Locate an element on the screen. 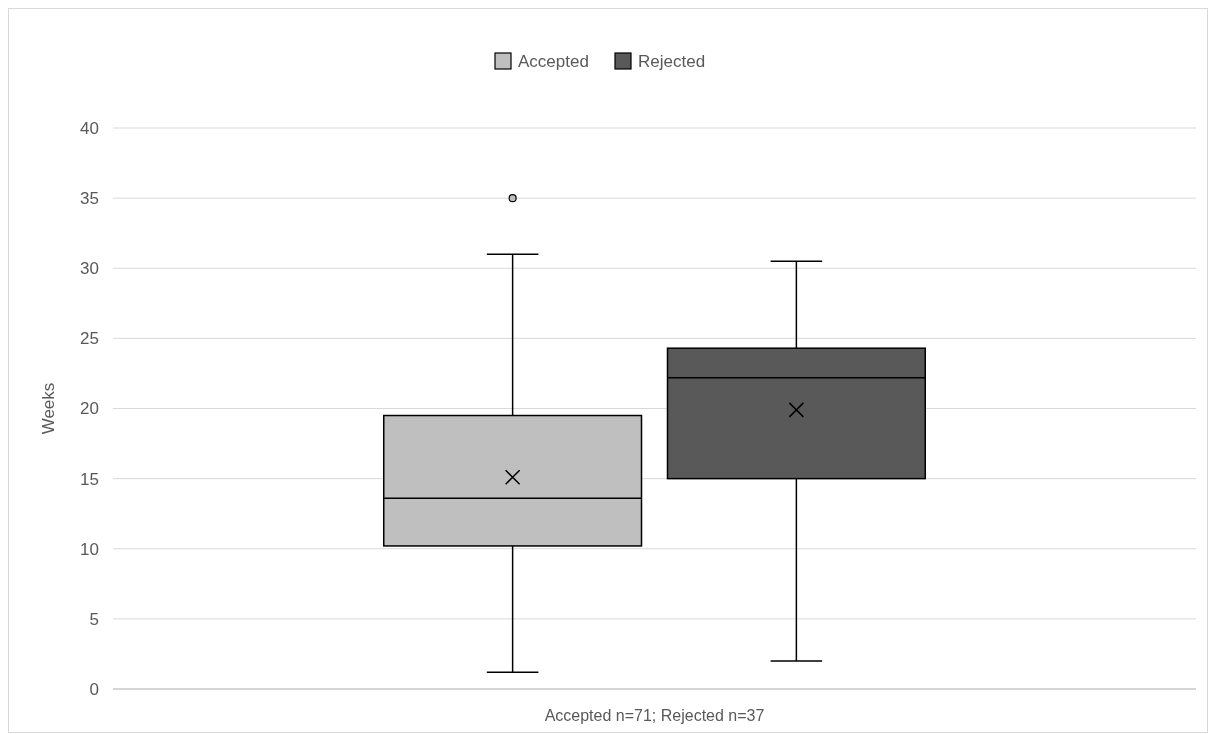 This screenshot has height=734, width=1213. y-tick-label: 15 is located at coordinates (89, 479).